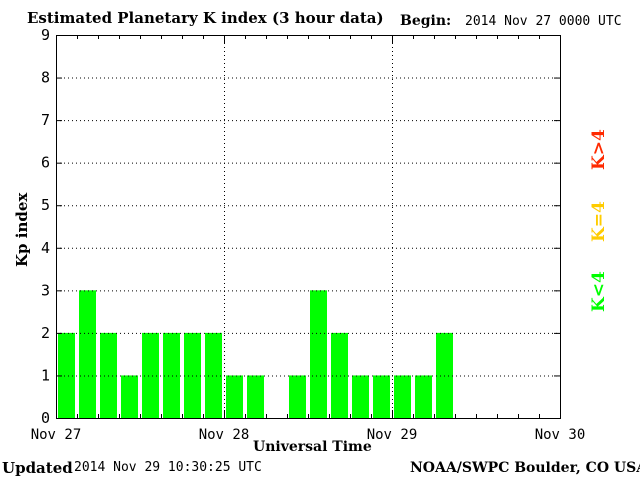 The image size is (640, 480). What do you see at coordinates (224, 435) in the screenshot?
I see `x-tick-label: Nov 28` at bounding box center [224, 435].